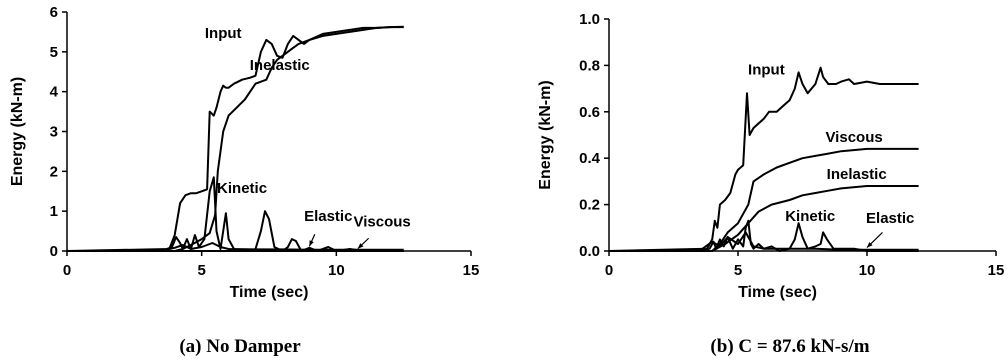  I want to click on y-tick-label: 6, so click(54, 12).